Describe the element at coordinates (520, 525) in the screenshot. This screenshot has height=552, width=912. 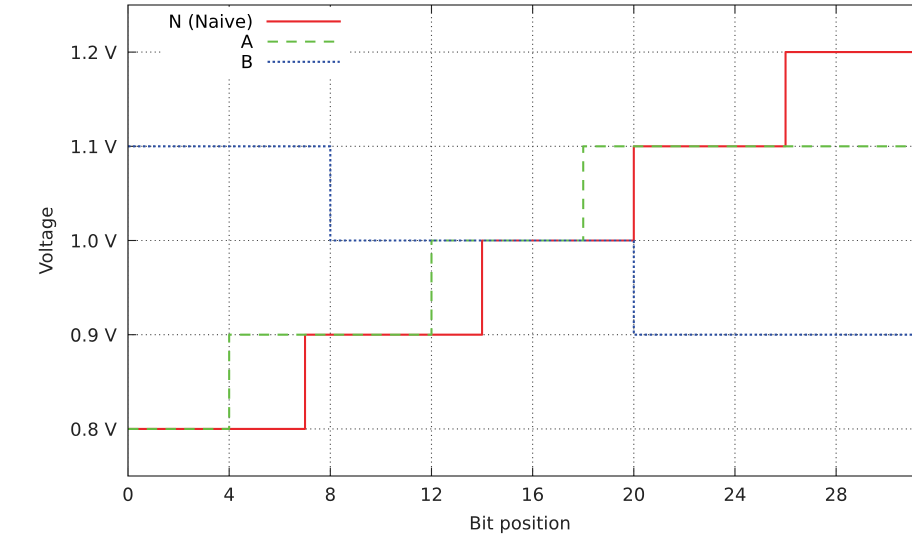
I see `x-axis-title: Bit position` at that location.